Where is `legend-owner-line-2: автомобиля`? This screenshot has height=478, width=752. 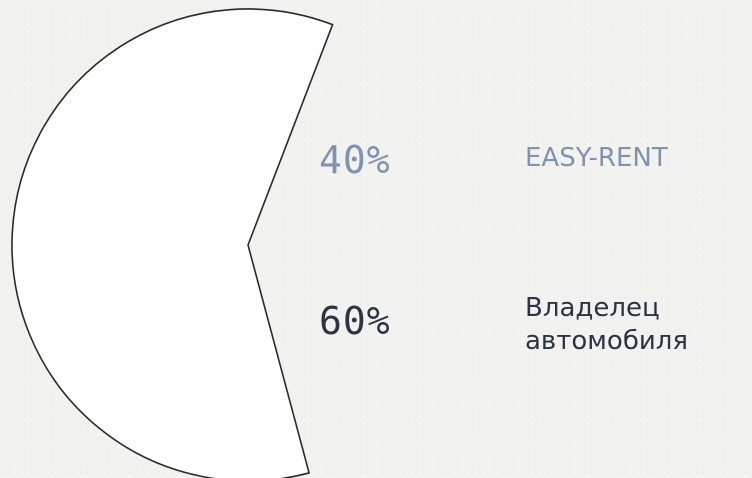 legend-owner-line-2: автомобиля is located at coordinates (607, 341).